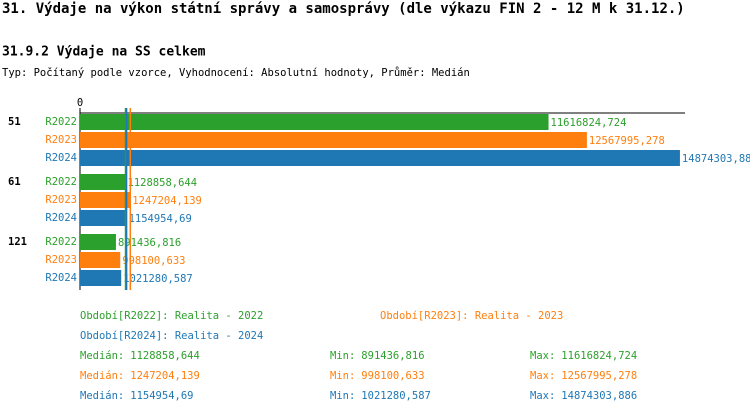 This screenshot has height=414, width=750. I want to click on value-label: 14874303,88, so click(716, 159).